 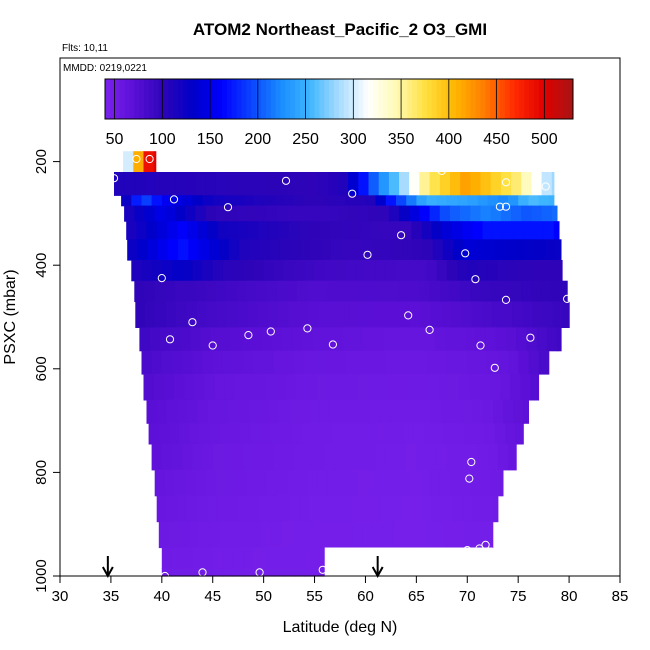 What do you see at coordinates (41, 575) in the screenshot?
I see `y-tick-label: 1000` at bounding box center [41, 575].